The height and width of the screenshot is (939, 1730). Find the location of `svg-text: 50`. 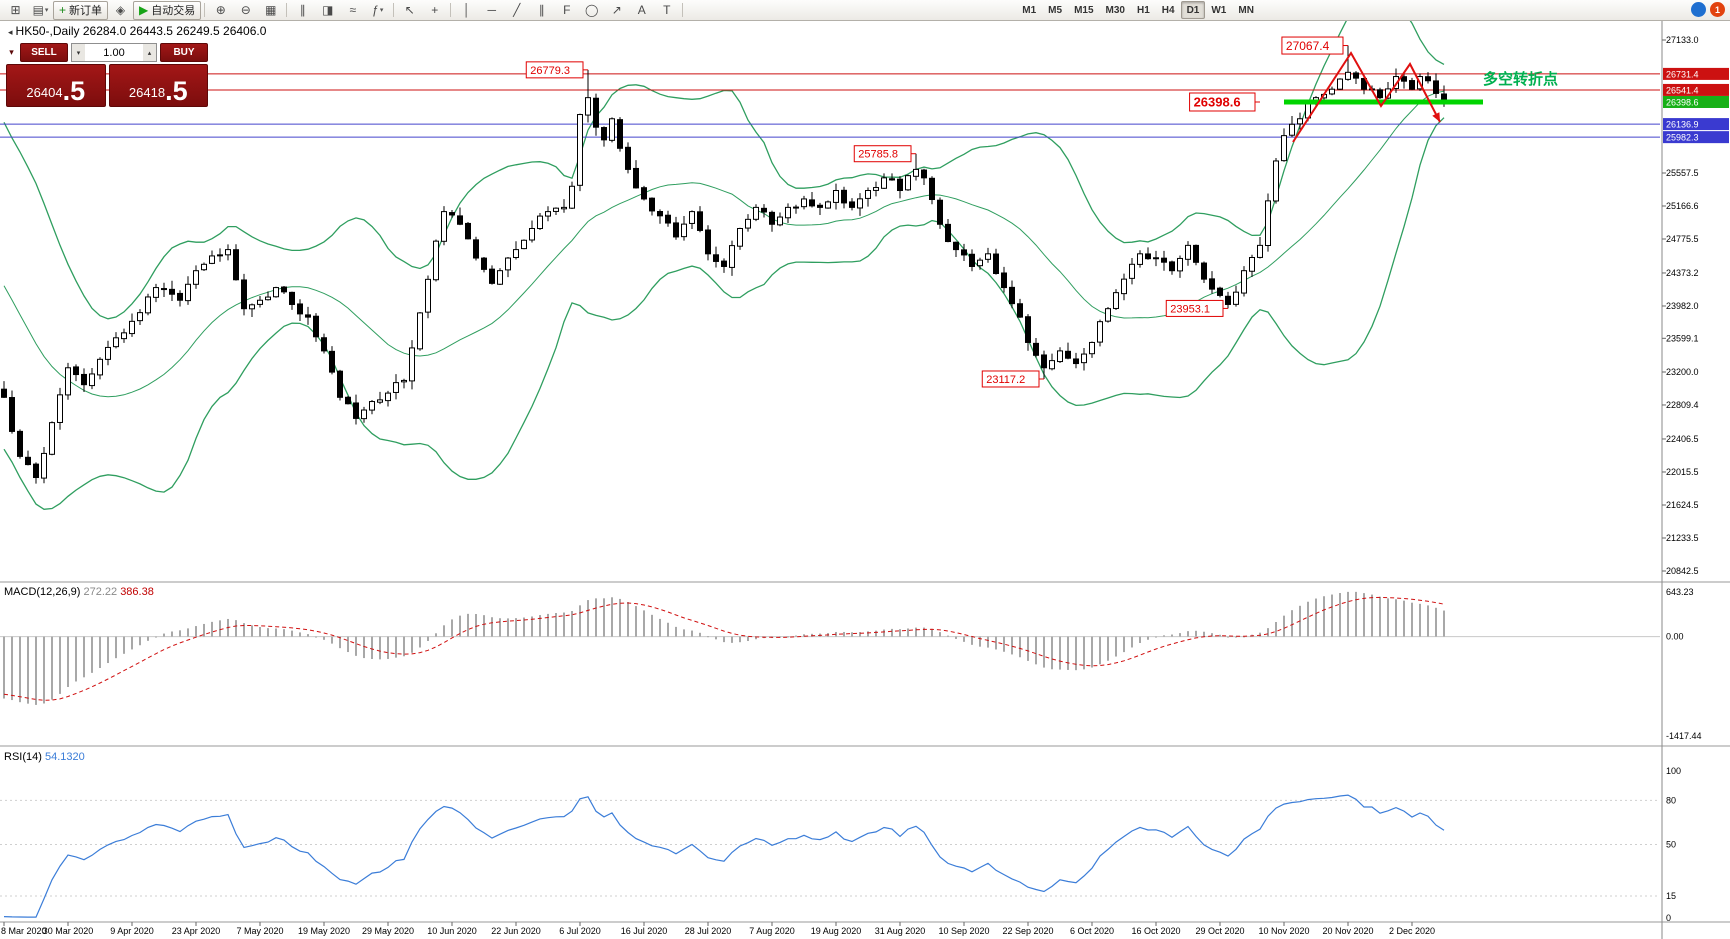

svg-text: 50 is located at coordinates (1671, 845).